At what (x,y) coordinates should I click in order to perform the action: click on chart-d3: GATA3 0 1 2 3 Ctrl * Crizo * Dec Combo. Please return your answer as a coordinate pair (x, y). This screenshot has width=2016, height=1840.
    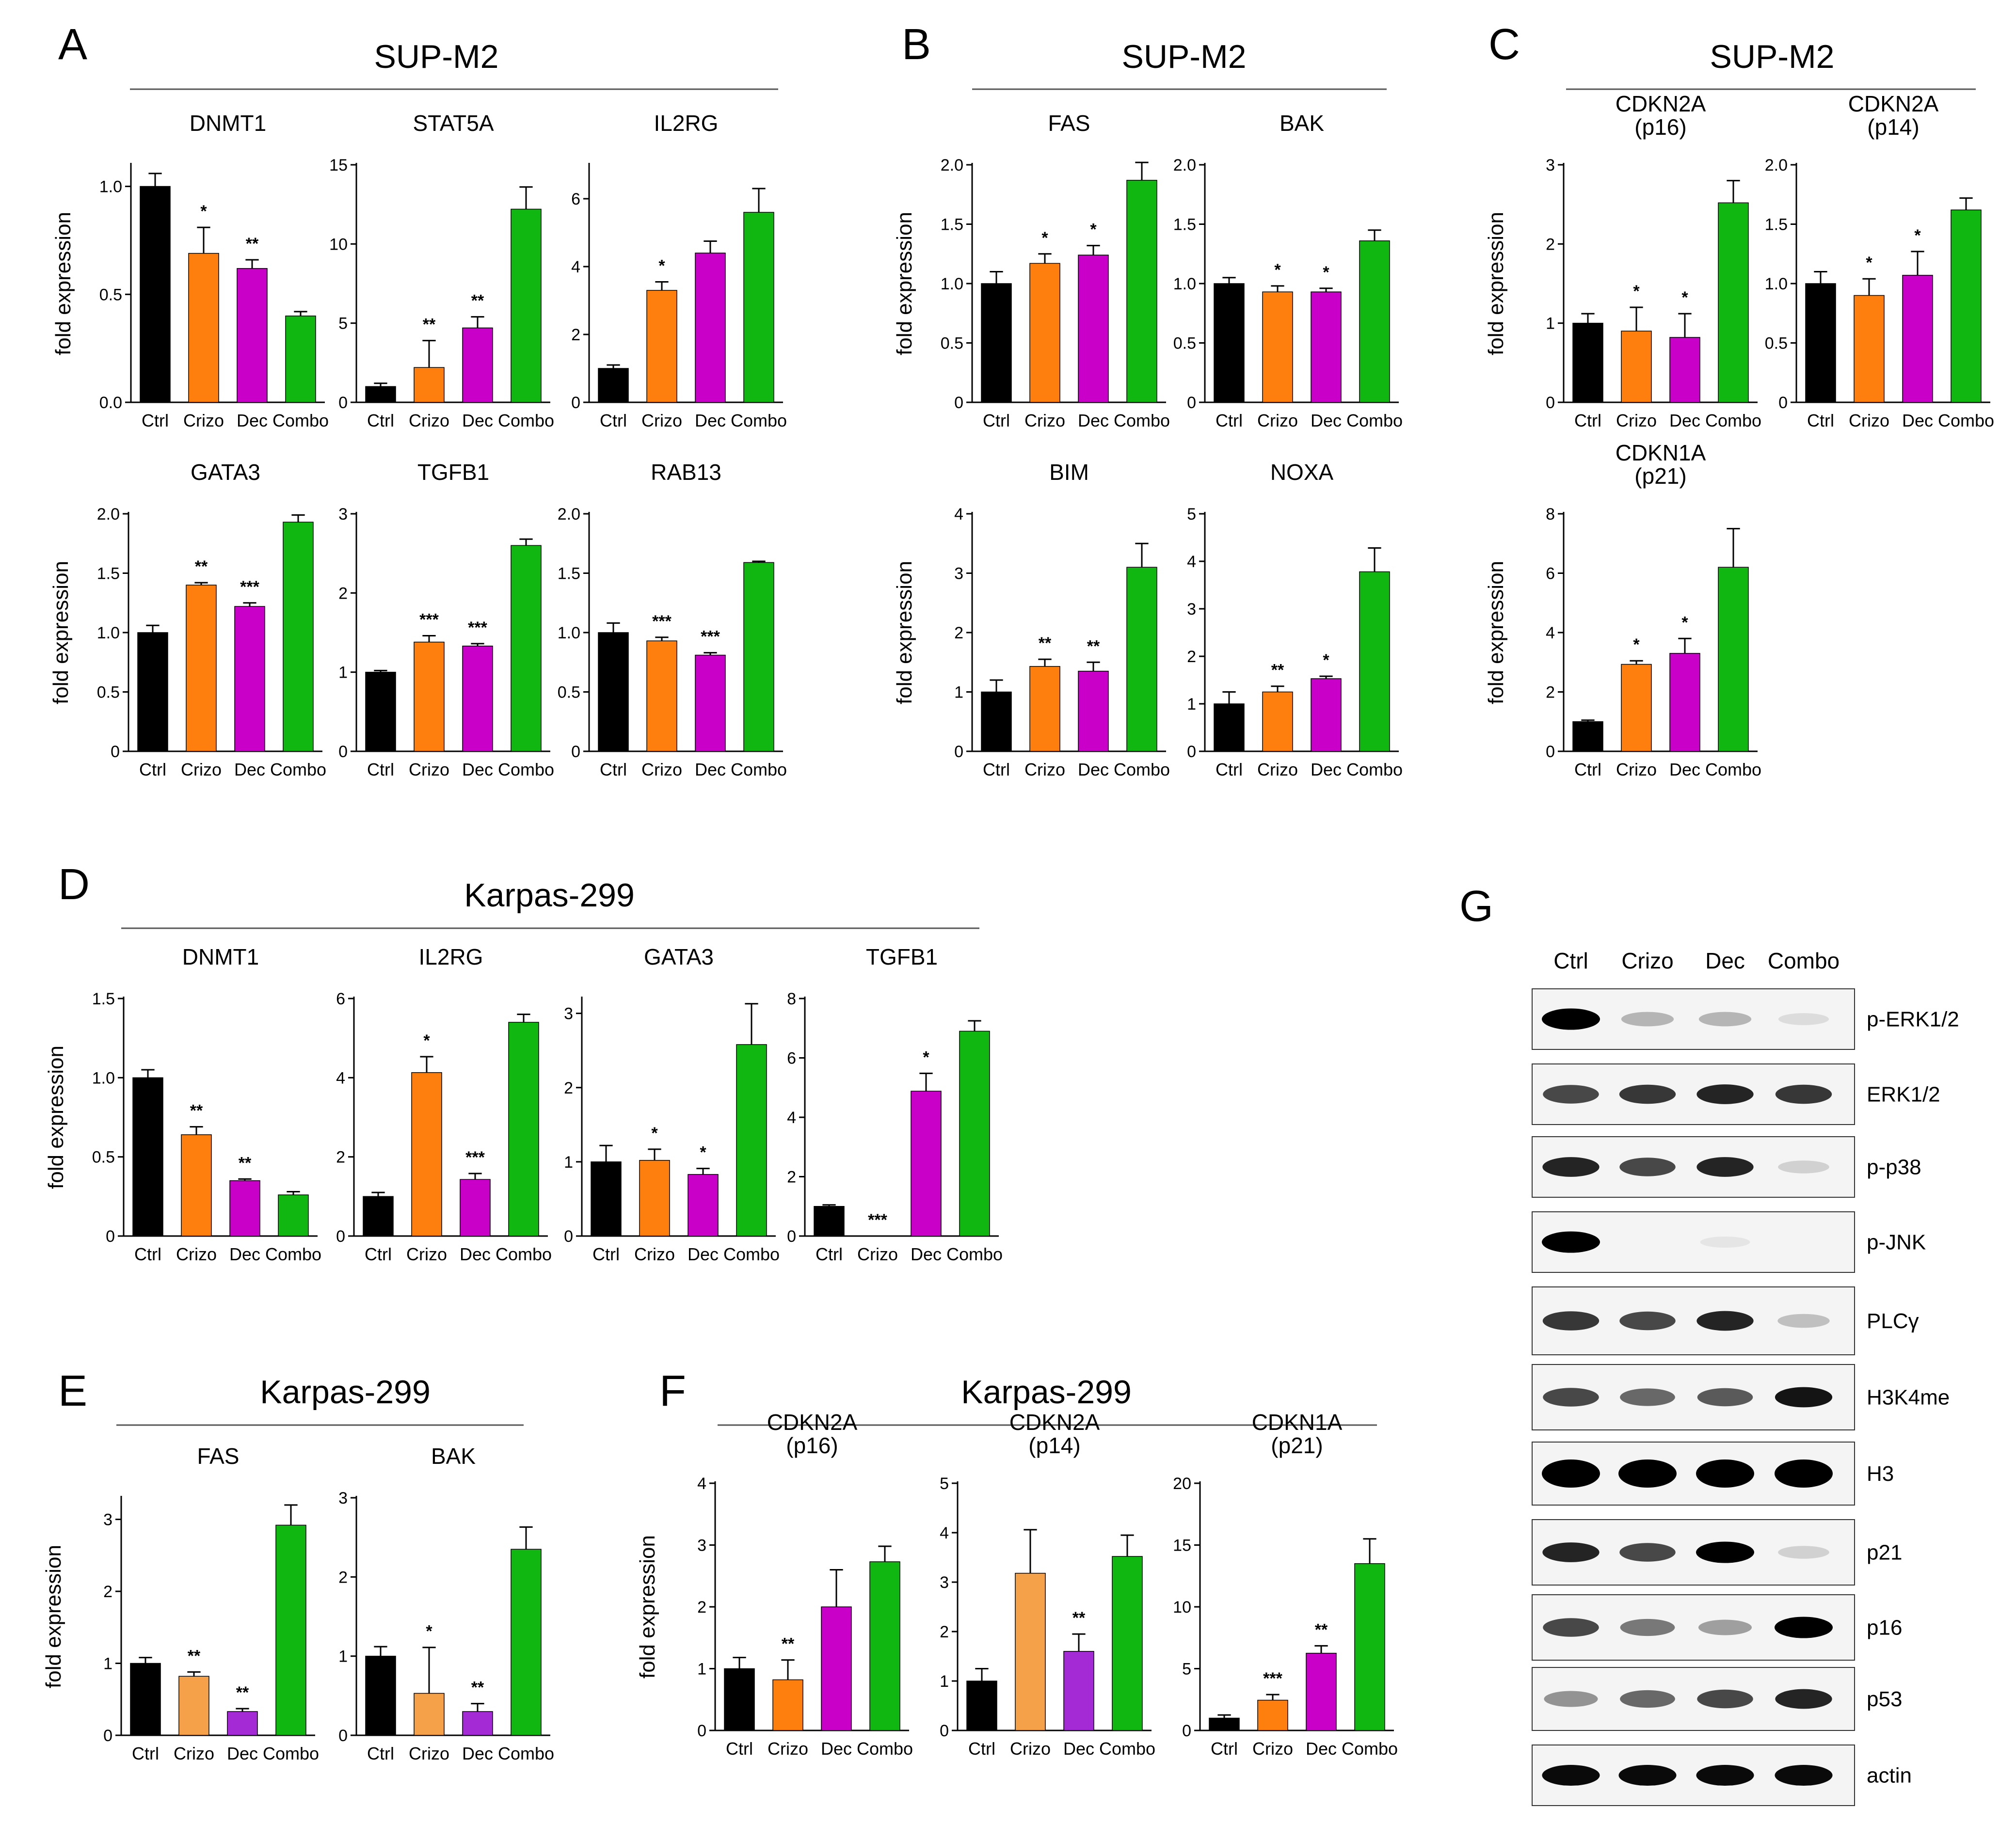
    Looking at the image, I should click on (672, 1104).